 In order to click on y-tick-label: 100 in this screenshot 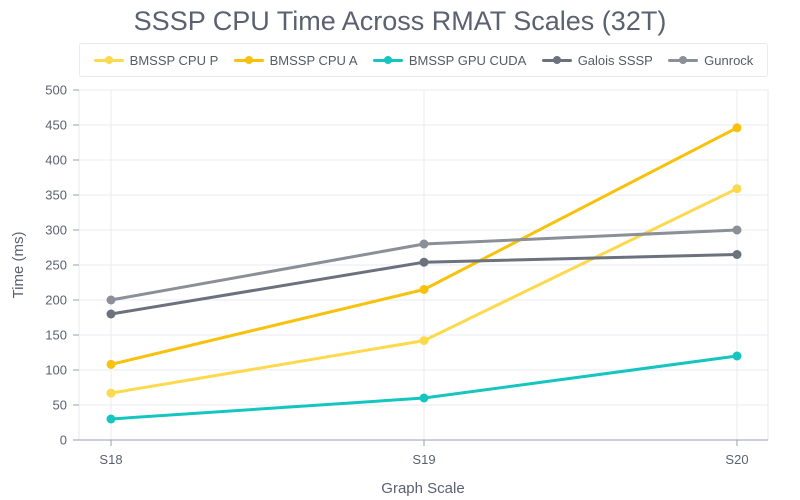, I will do `click(56, 370)`.